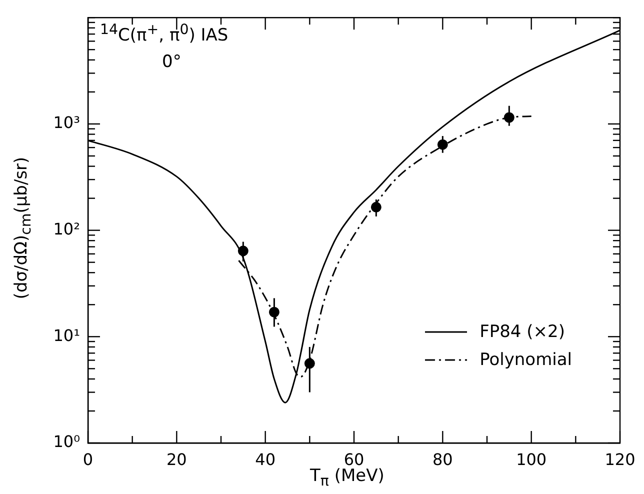 The height and width of the screenshot is (494, 644). I want to click on x-tick-label: 80, so click(442, 459).